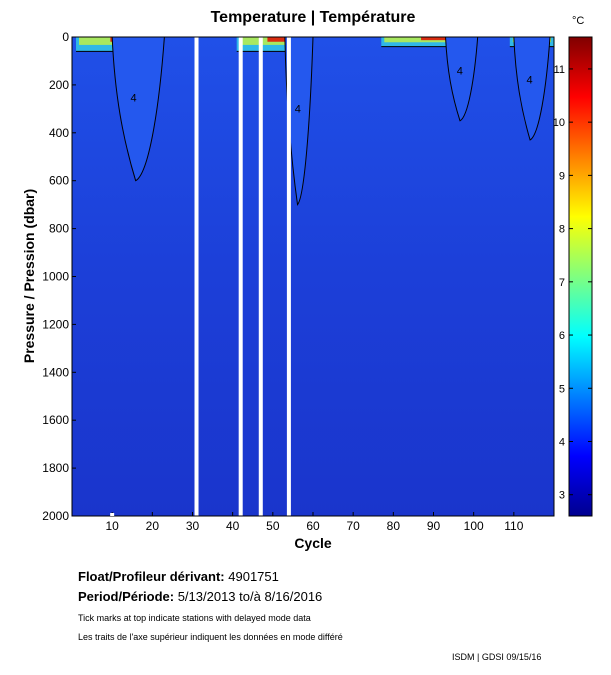 The height and width of the screenshot is (675, 611). What do you see at coordinates (55, 324) in the screenshot?
I see `y-tick-label: 1200` at bounding box center [55, 324].